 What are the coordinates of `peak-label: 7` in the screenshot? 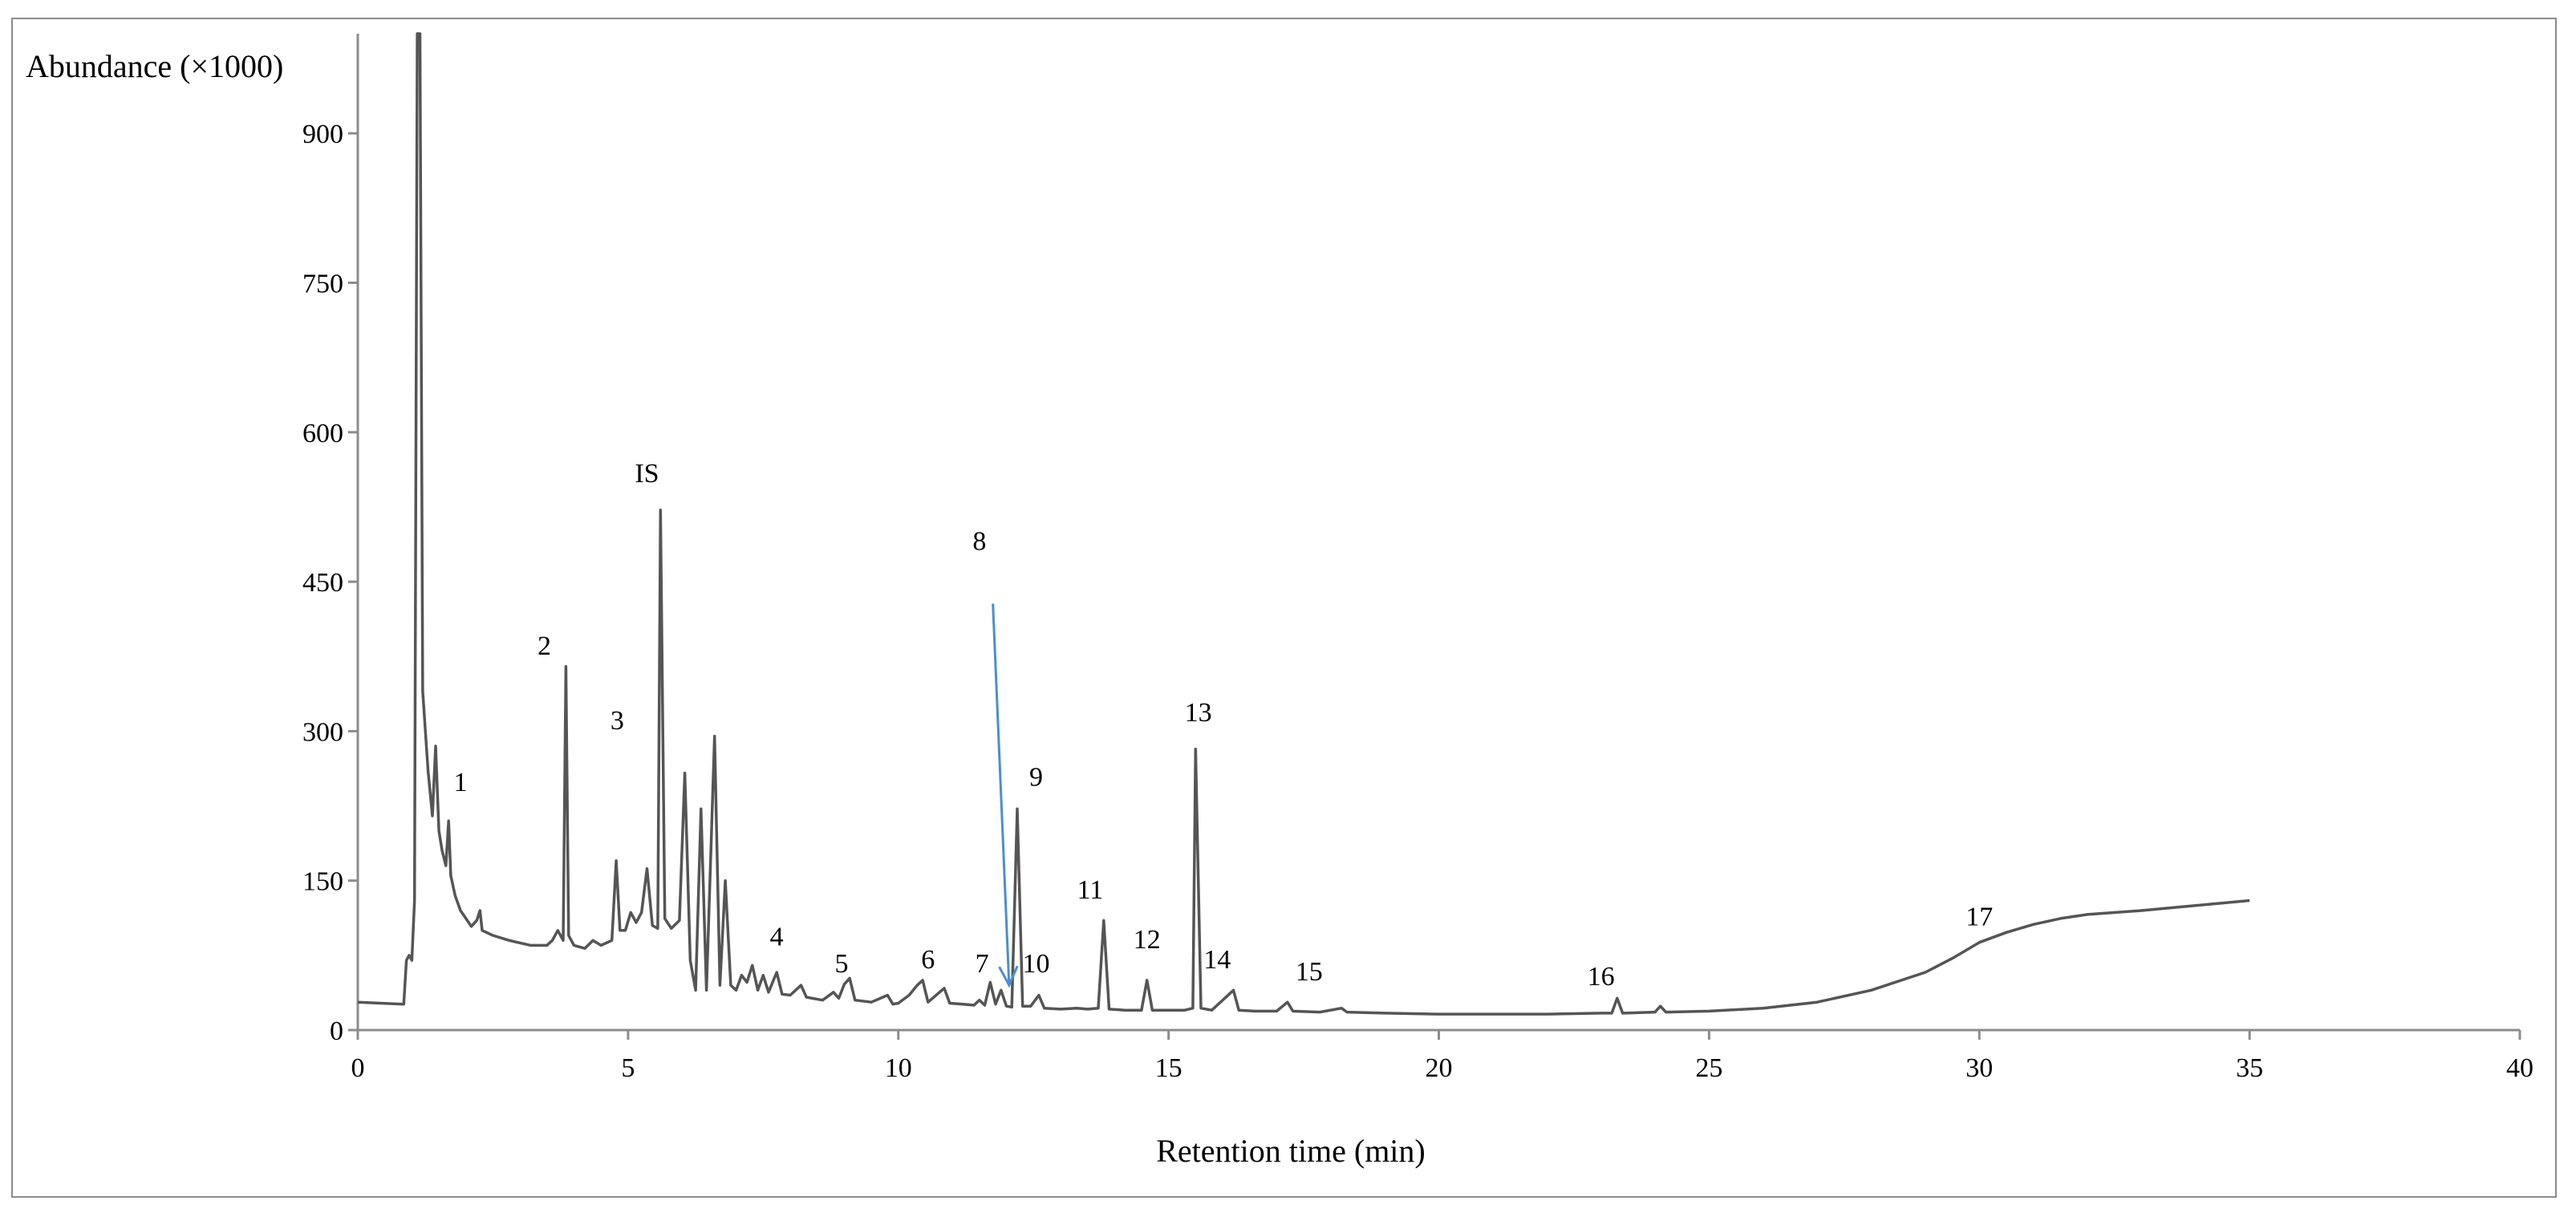 It's located at (982, 964).